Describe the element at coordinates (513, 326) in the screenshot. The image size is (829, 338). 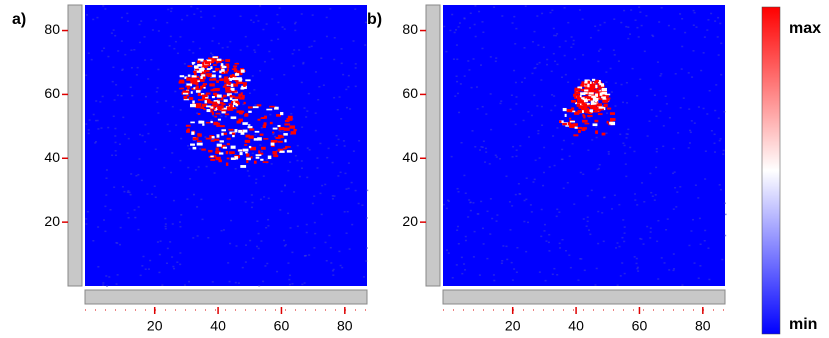
I see `x-tick-label: 20` at that location.